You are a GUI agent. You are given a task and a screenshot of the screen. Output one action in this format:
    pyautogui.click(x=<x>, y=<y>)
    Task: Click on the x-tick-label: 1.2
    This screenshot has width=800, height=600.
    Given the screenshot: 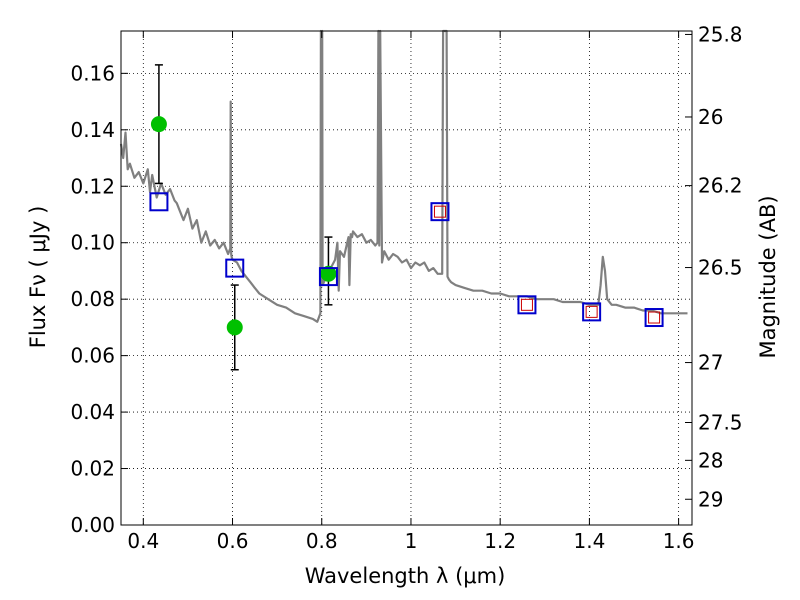 What is the action you would take?
    pyautogui.click(x=500, y=541)
    